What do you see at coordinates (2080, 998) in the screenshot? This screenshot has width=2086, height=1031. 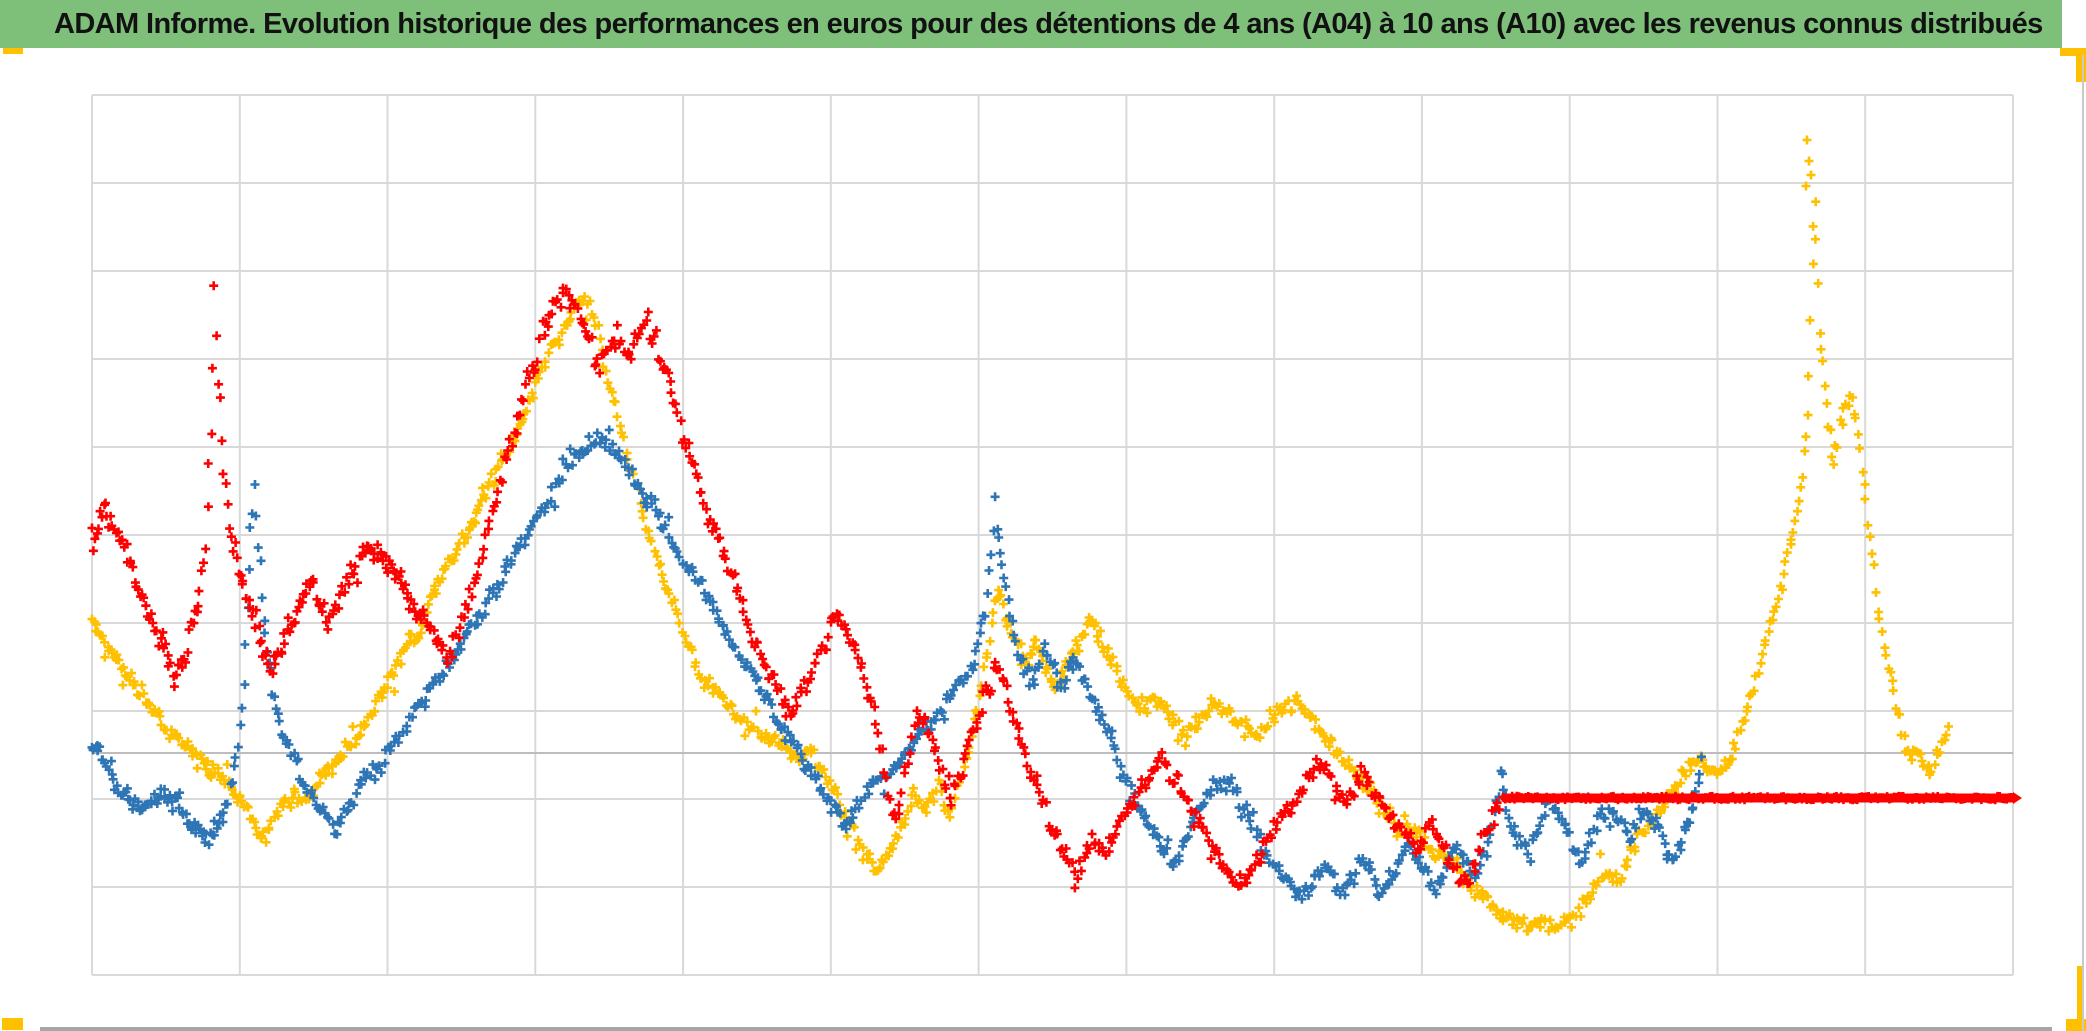 I see `corner-mark-right-bar-icon` at bounding box center [2080, 998].